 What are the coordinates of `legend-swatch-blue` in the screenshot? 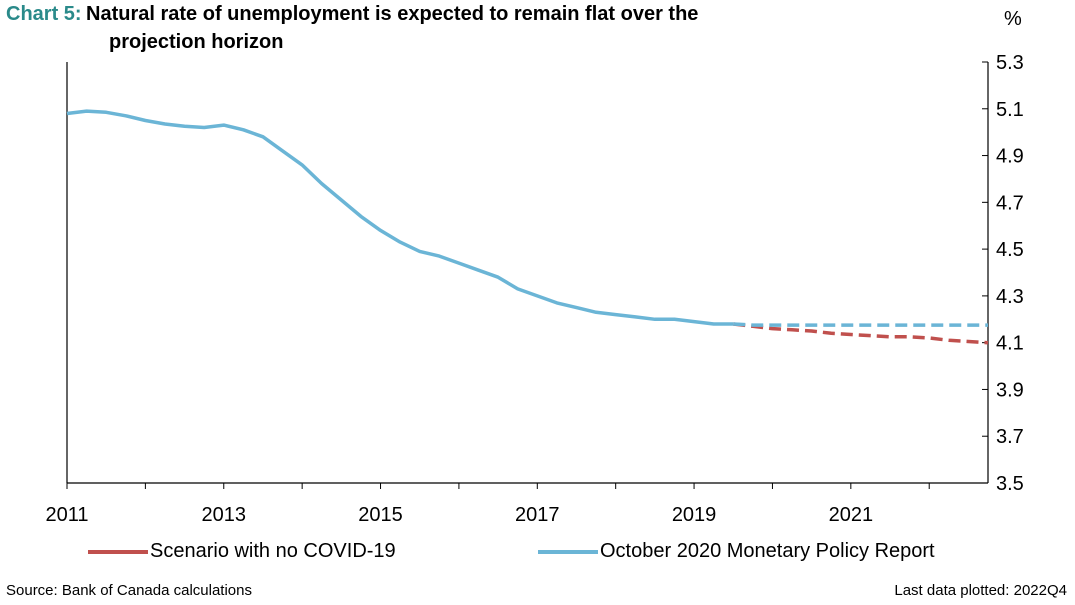 It's located at (568, 551).